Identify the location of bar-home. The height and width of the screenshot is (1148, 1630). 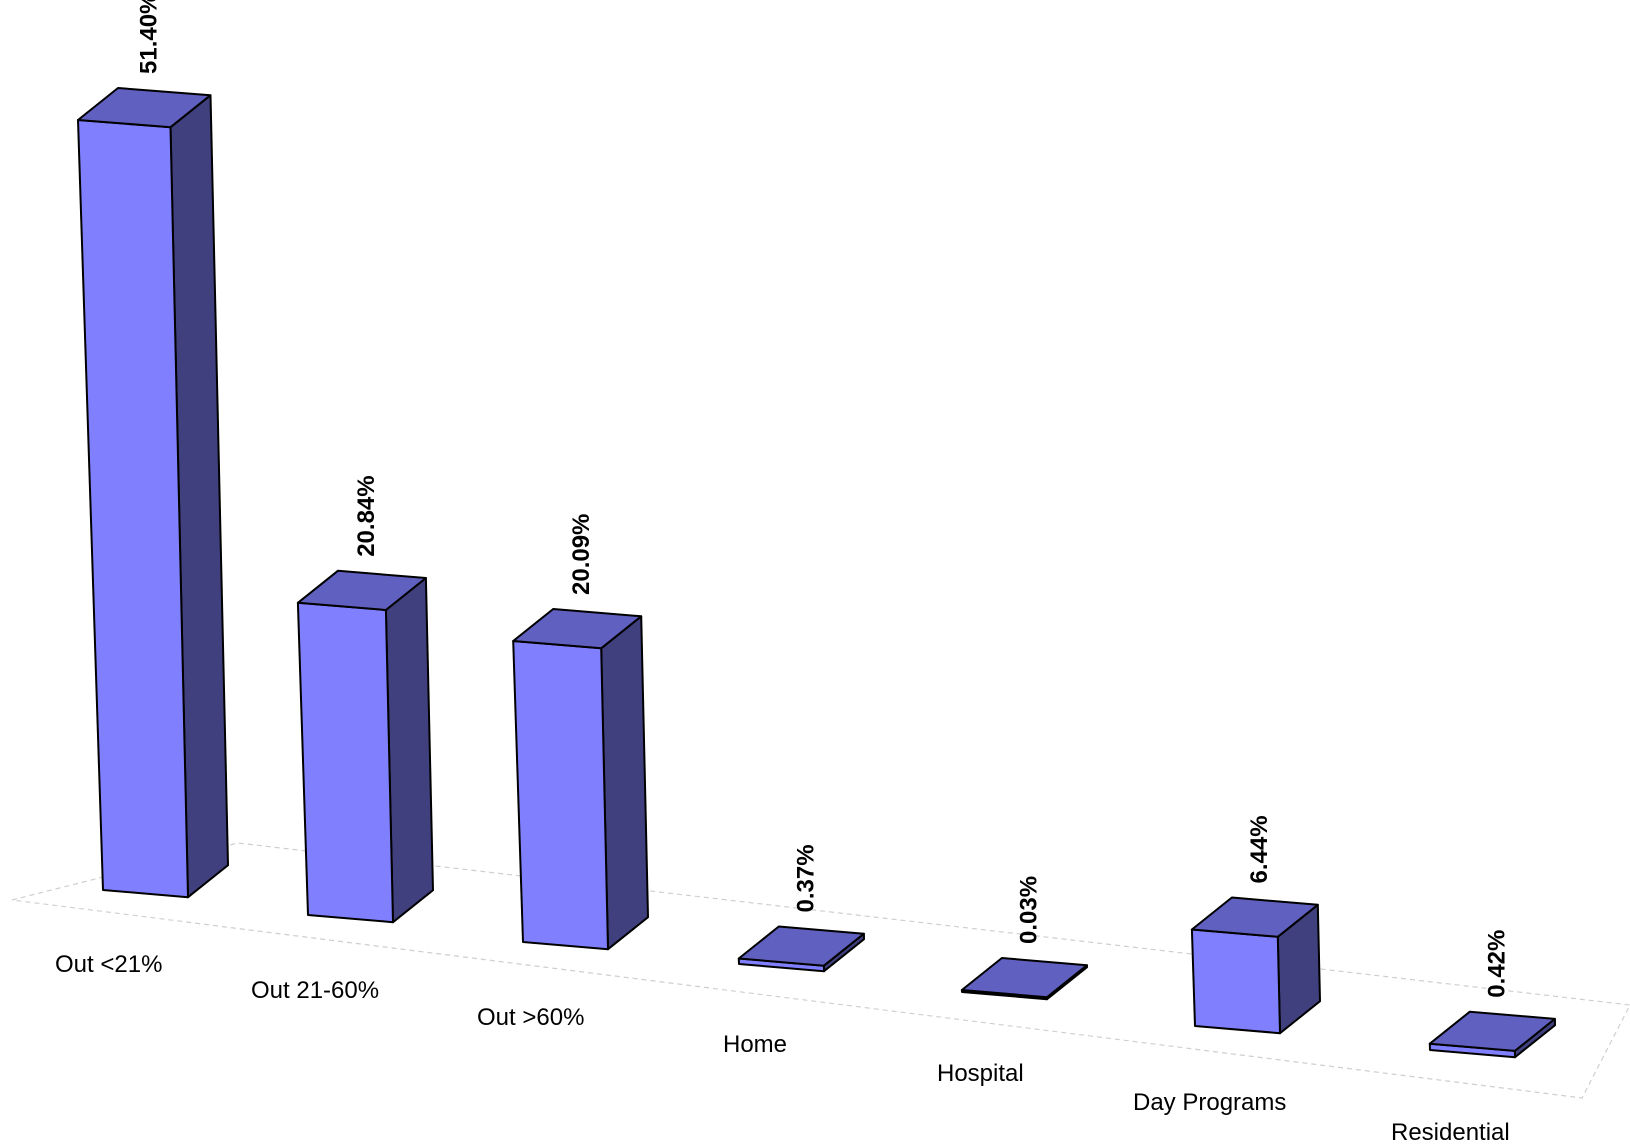
(801, 949).